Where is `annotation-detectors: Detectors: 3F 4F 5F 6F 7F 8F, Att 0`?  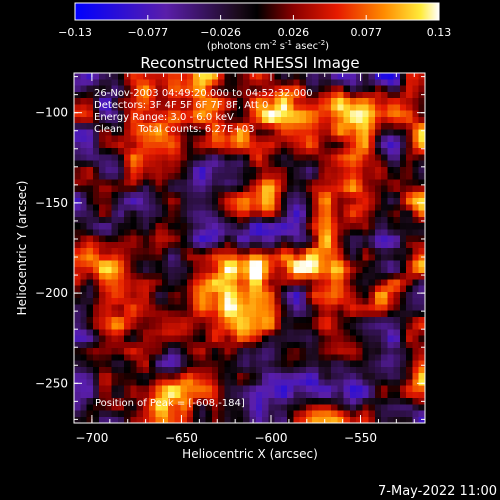
annotation-detectors: Detectors: 3F 4F 5F 6F 7F 8F, Att 0 is located at coordinates (181, 105).